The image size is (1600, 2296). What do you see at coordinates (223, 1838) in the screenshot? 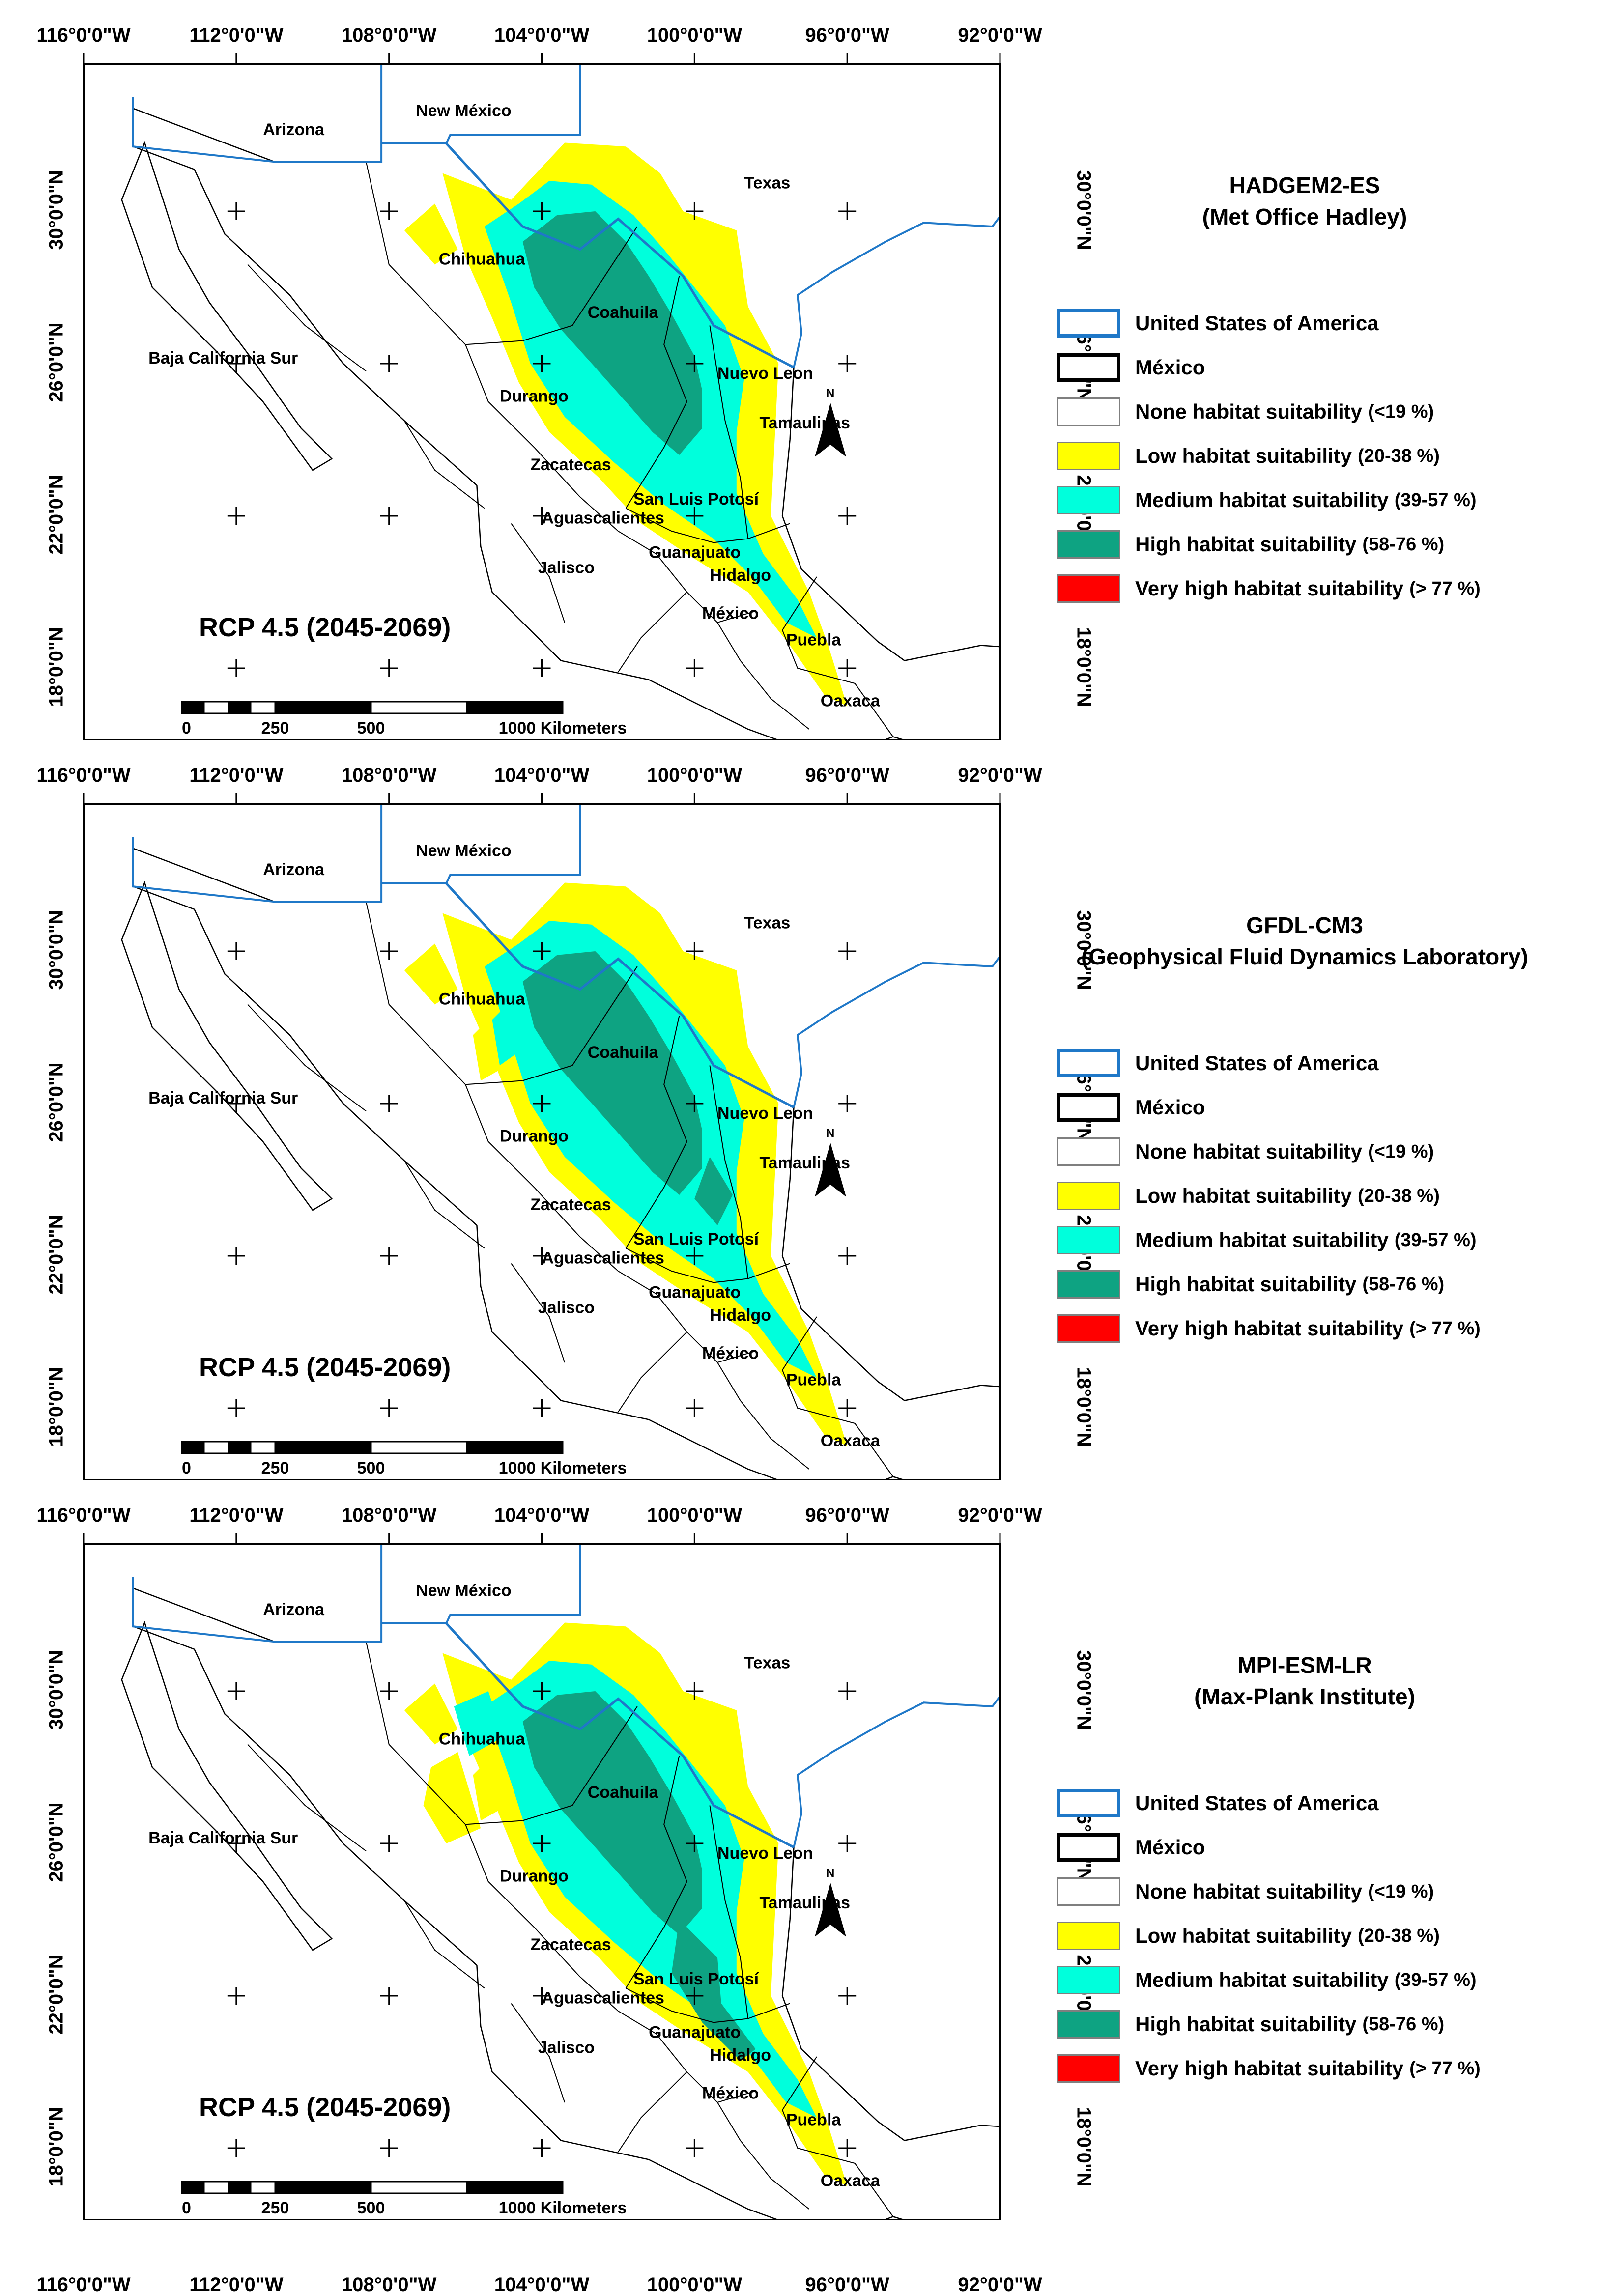
I see `place-label-baja-california-sur: Baja California Sur` at bounding box center [223, 1838].